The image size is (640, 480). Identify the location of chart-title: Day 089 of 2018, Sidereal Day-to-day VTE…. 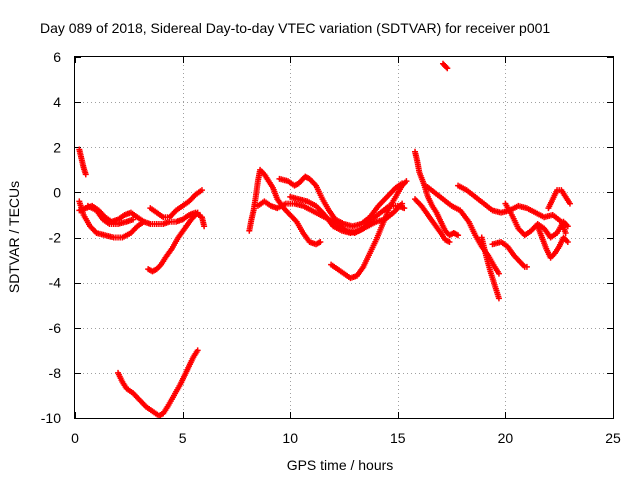
(295, 28).